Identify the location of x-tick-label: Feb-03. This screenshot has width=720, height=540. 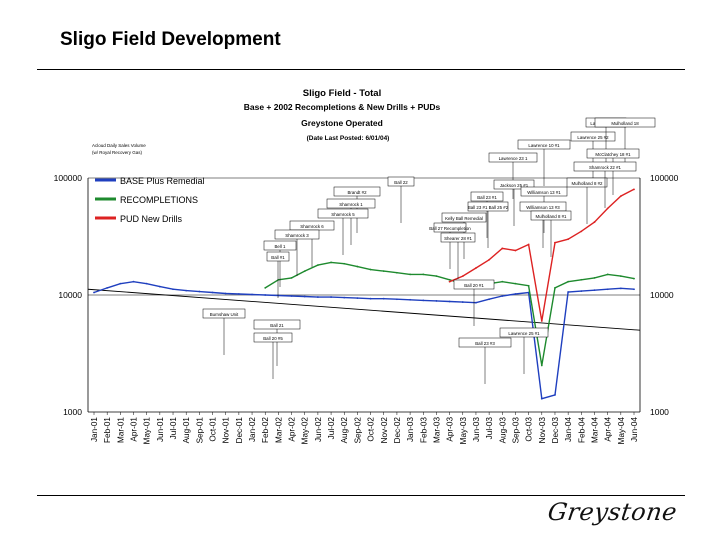
(423, 430).